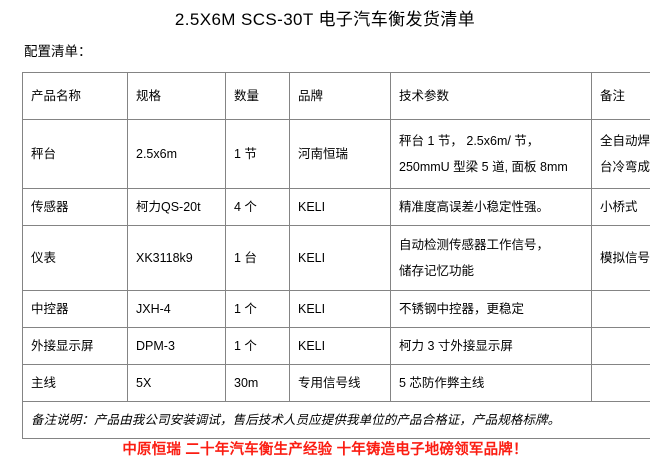  I want to click on column-header-quantity: 数量, so click(257, 96).